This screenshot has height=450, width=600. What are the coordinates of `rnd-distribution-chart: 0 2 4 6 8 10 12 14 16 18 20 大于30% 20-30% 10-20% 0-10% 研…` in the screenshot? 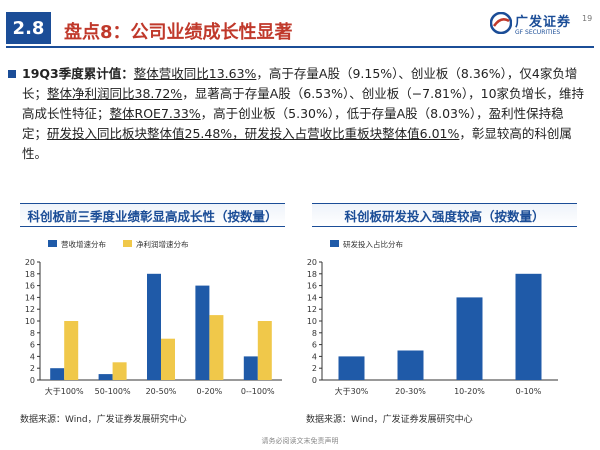 It's located at (432, 317).